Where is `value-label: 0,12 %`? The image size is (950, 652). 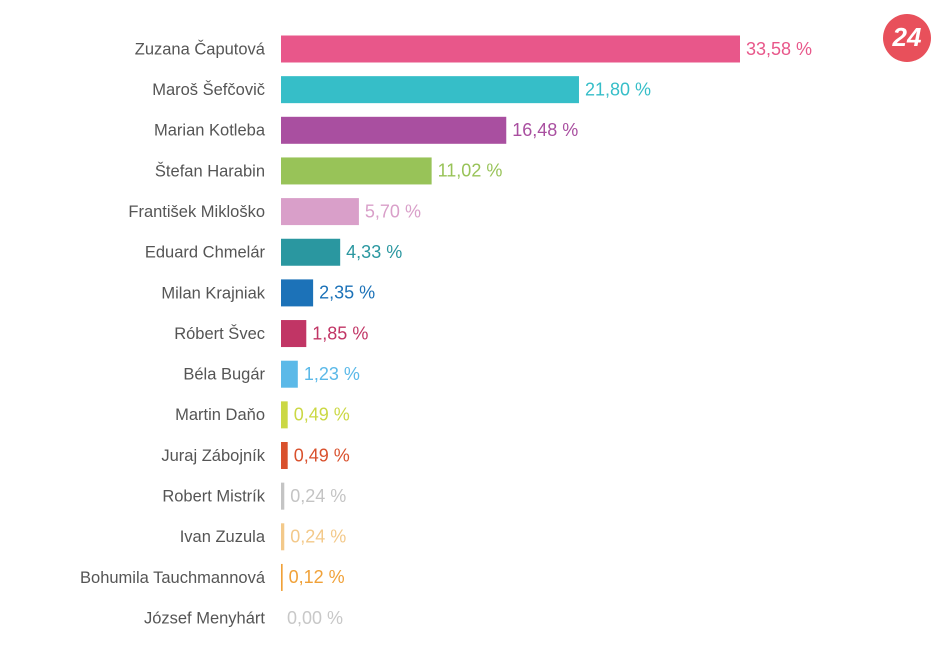 value-label: 0,12 % is located at coordinates (317, 577).